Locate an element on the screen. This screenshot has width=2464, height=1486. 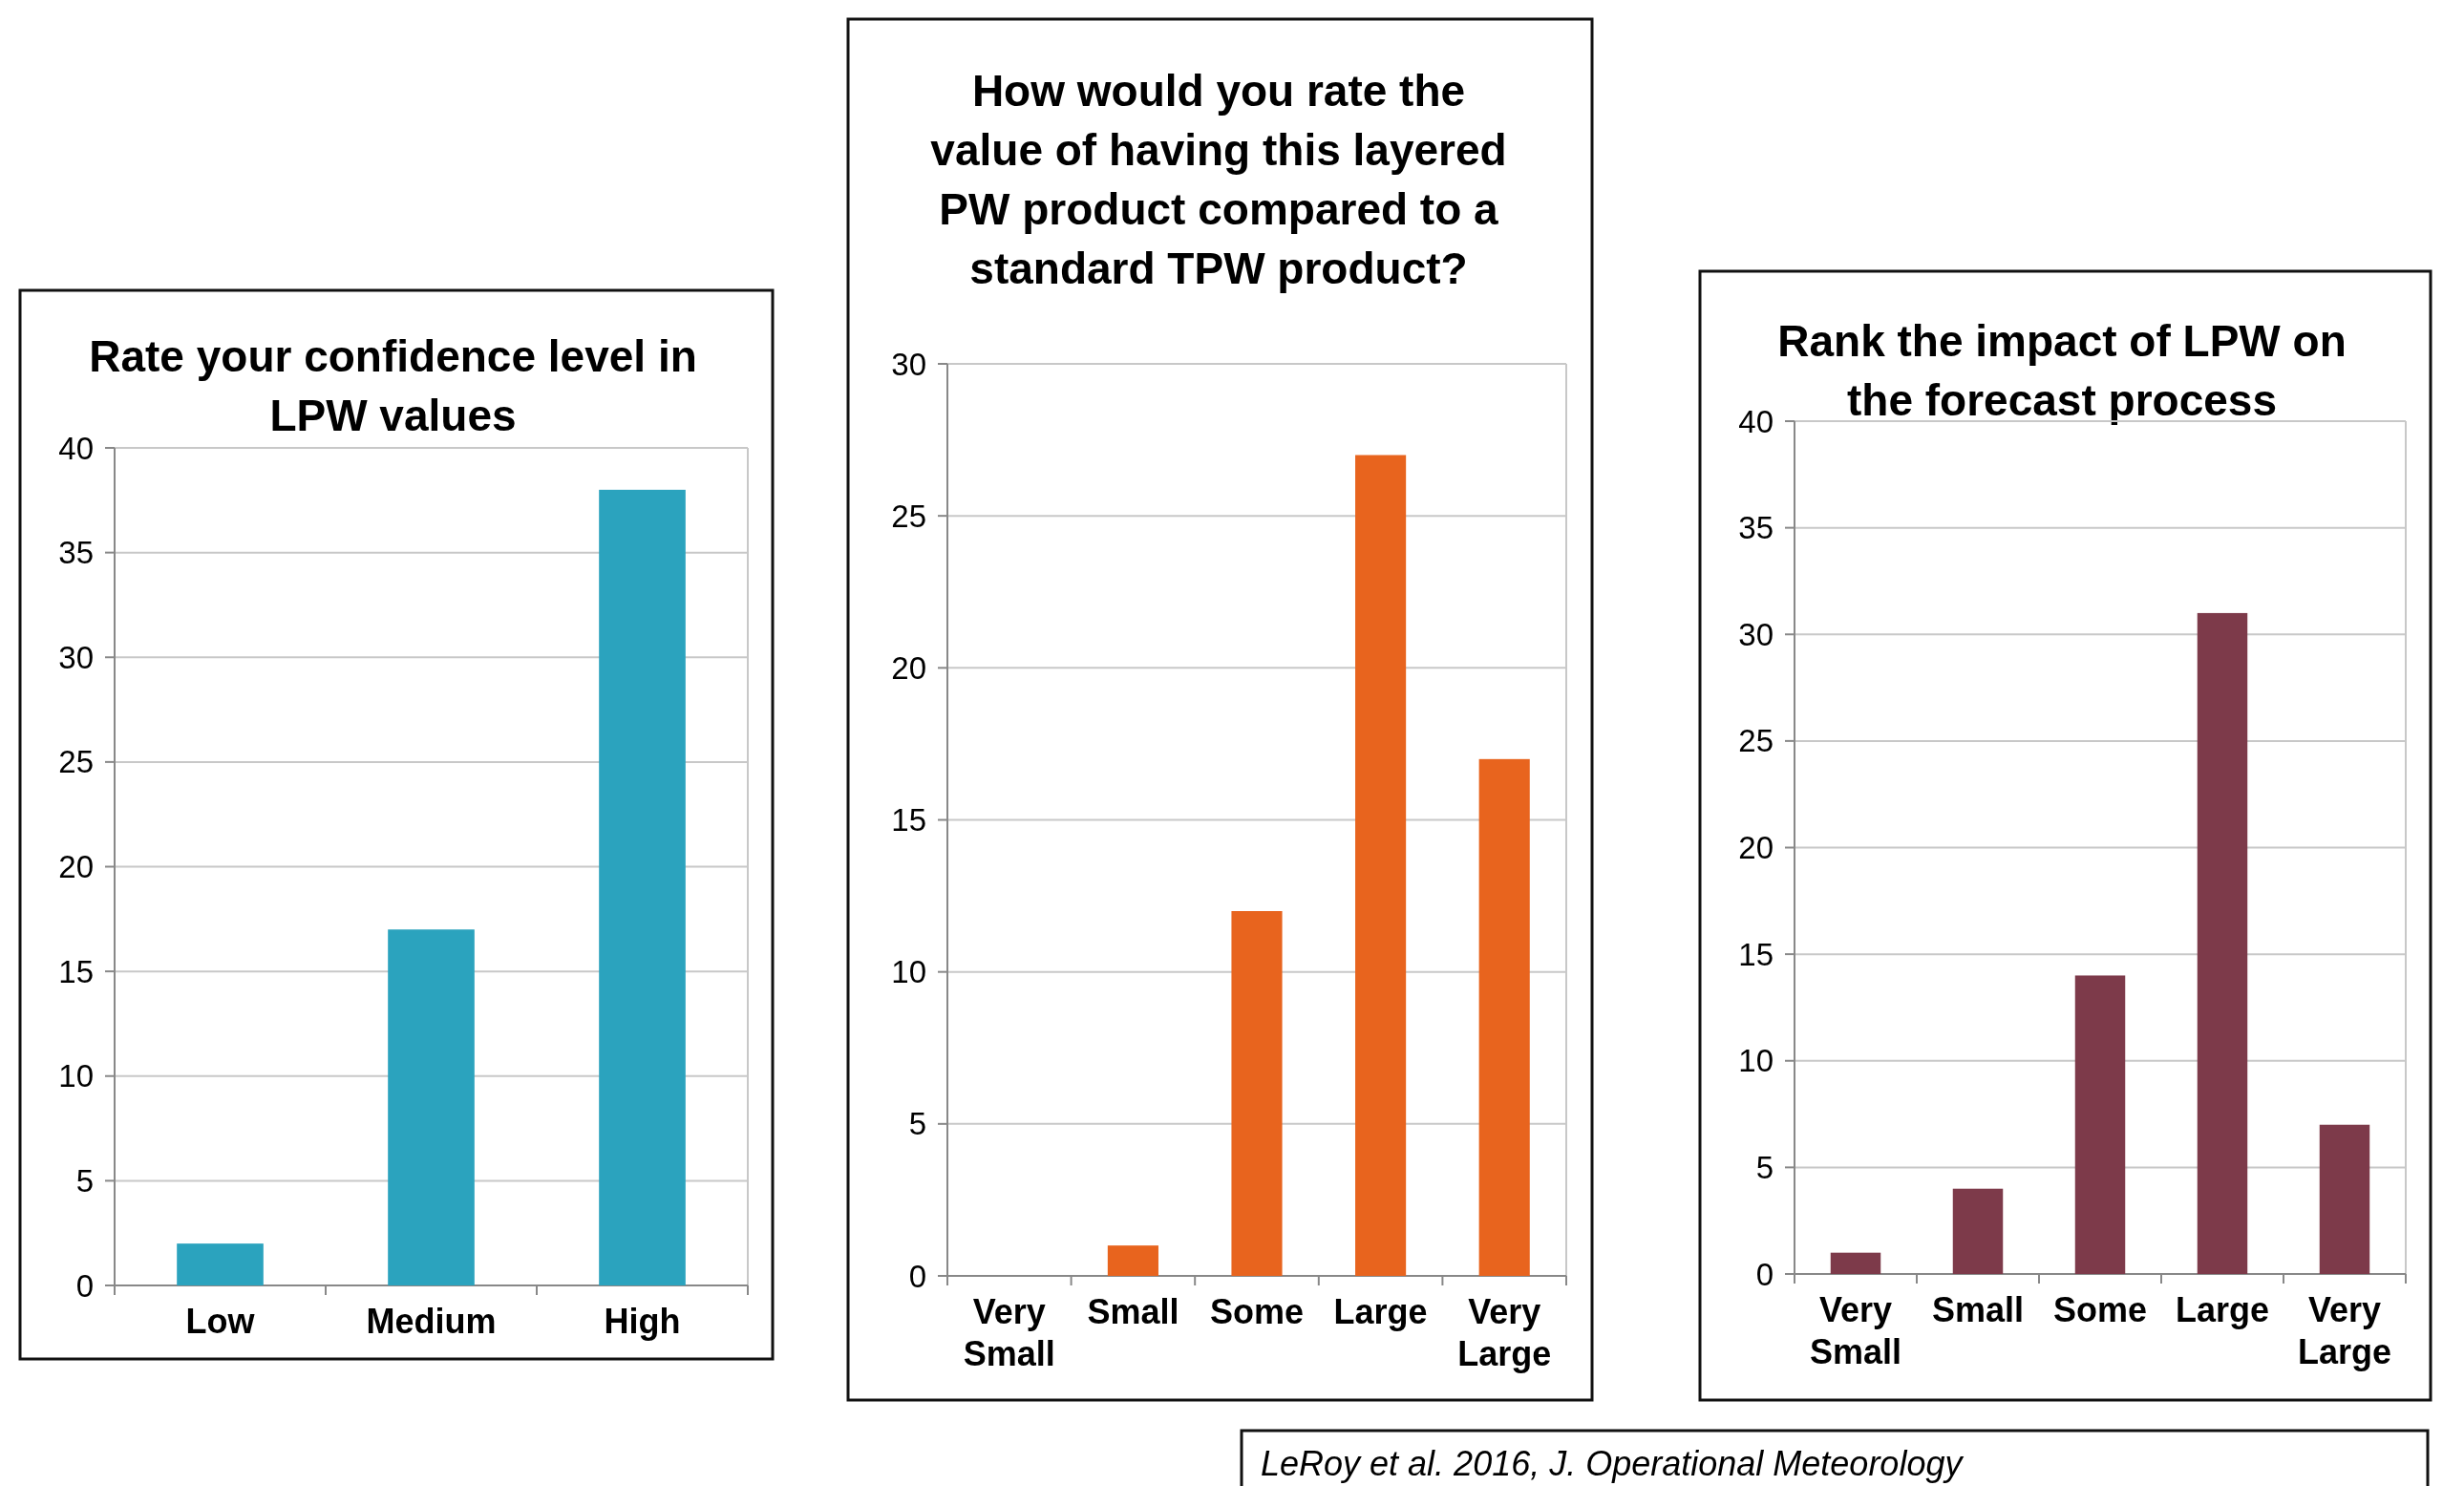
text: LeRoy et al. 2016, J. Operational Meteorology is located at coordinates (1613, 1463).